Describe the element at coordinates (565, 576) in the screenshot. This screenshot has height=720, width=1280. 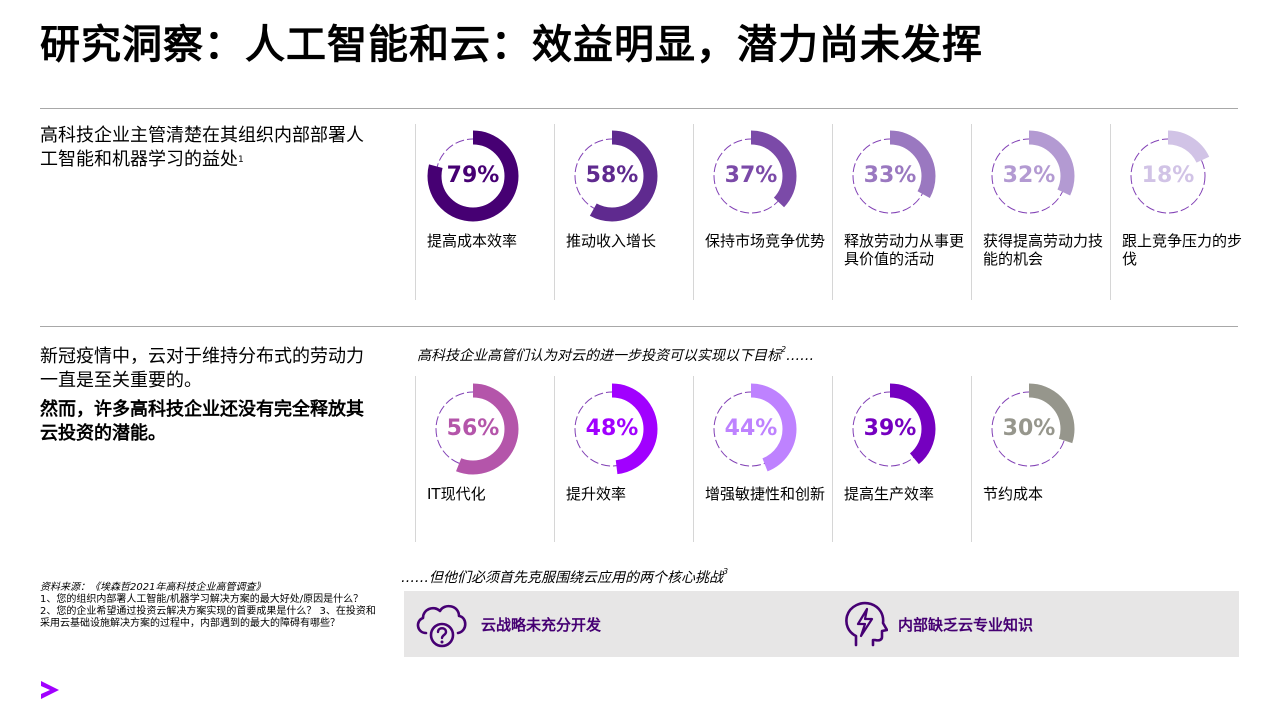
I see `section3-subhead: ……但他们必须首先克服围绕云应用的两个核心挑战3` at that location.